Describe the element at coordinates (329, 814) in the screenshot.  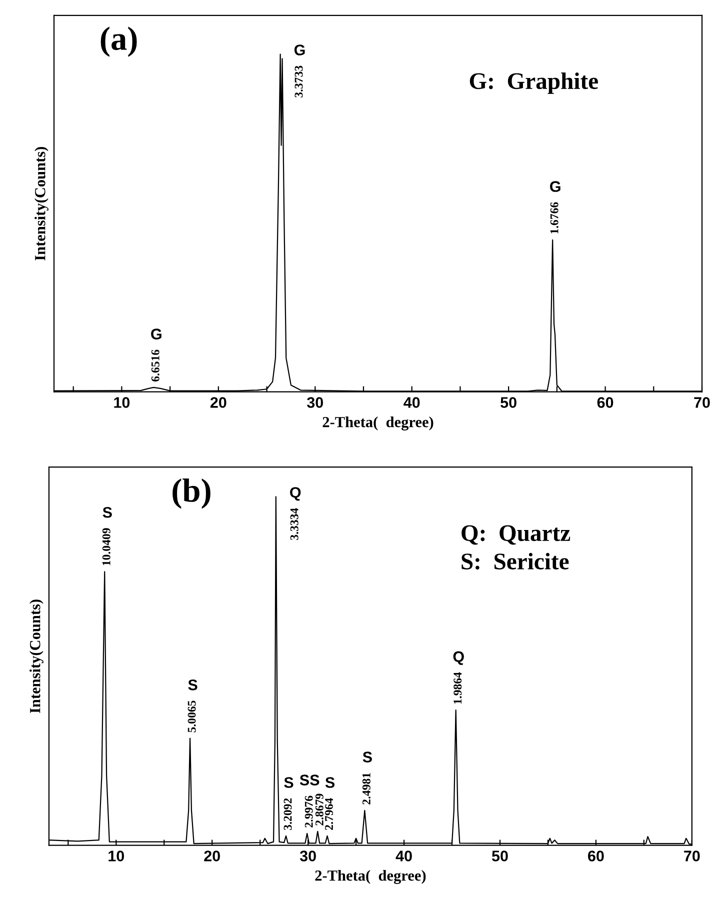
I see `annotation: 2.7964` at that location.